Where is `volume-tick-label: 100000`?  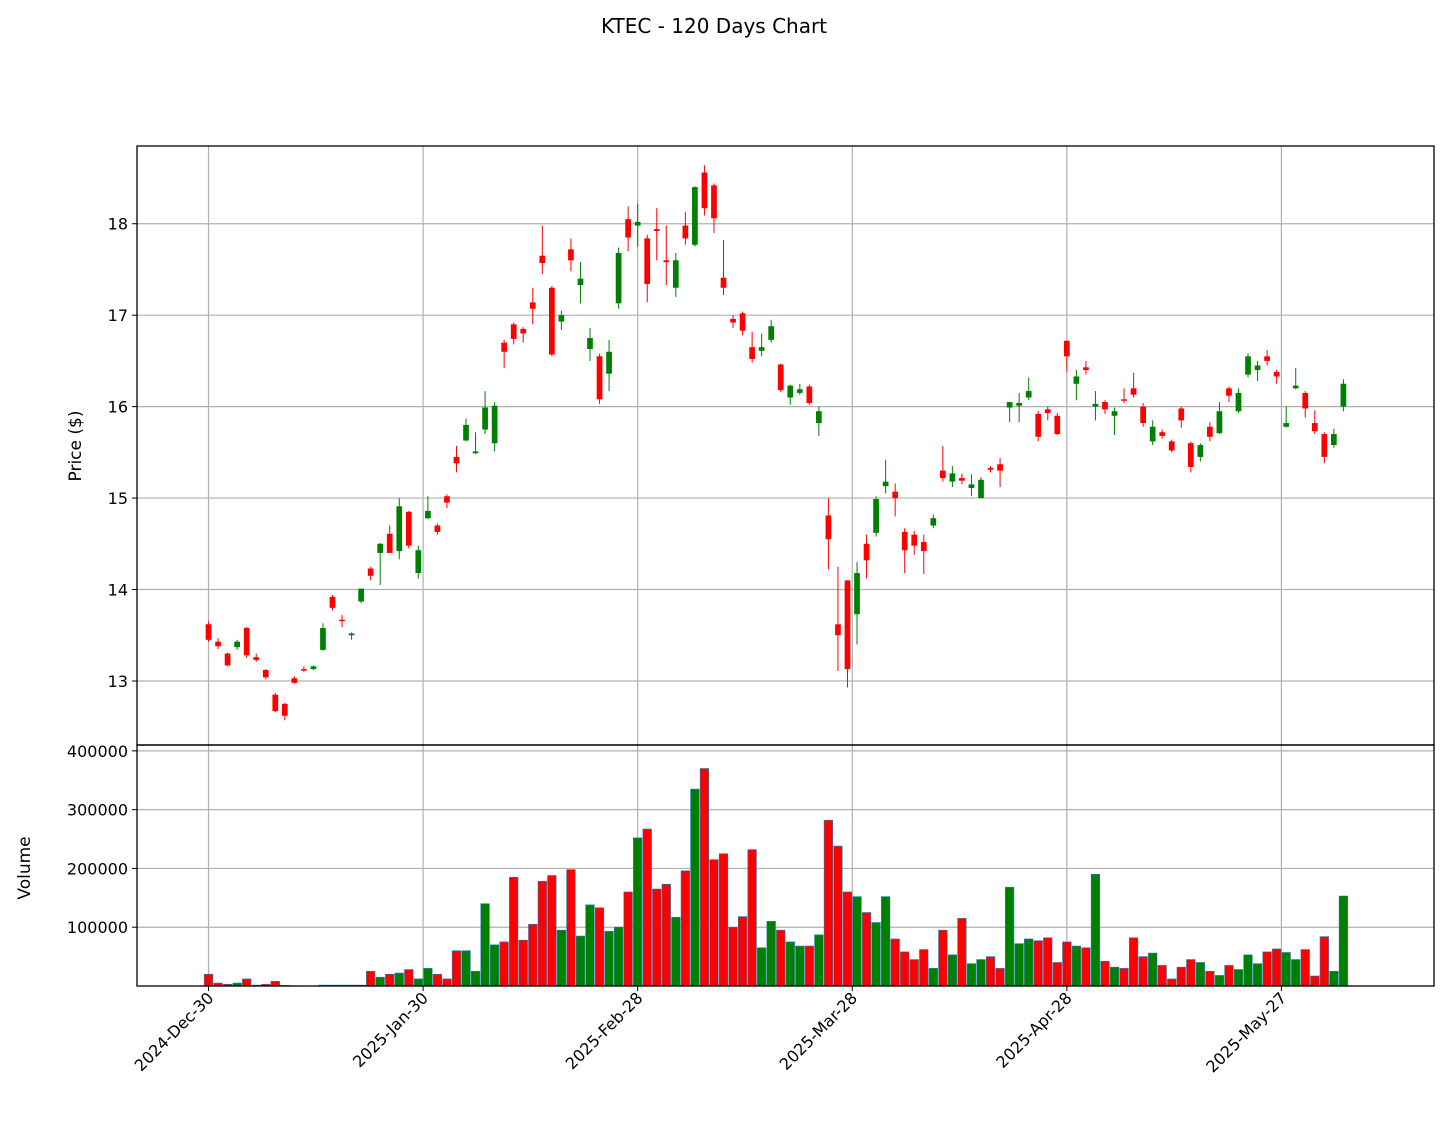 volume-tick-label: 100000 is located at coordinates (97, 927).